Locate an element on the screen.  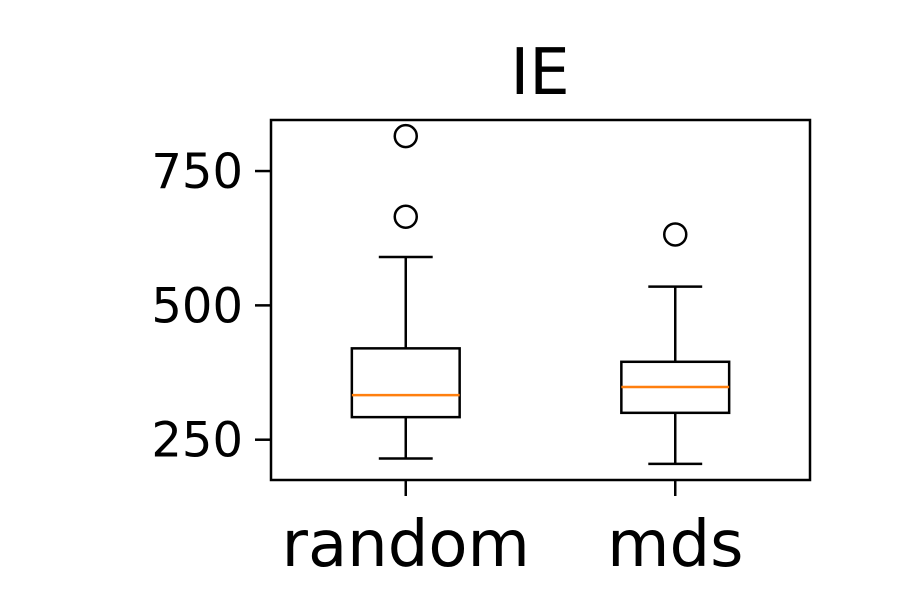
y-tick-label: 750 is located at coordinates (197, 172).